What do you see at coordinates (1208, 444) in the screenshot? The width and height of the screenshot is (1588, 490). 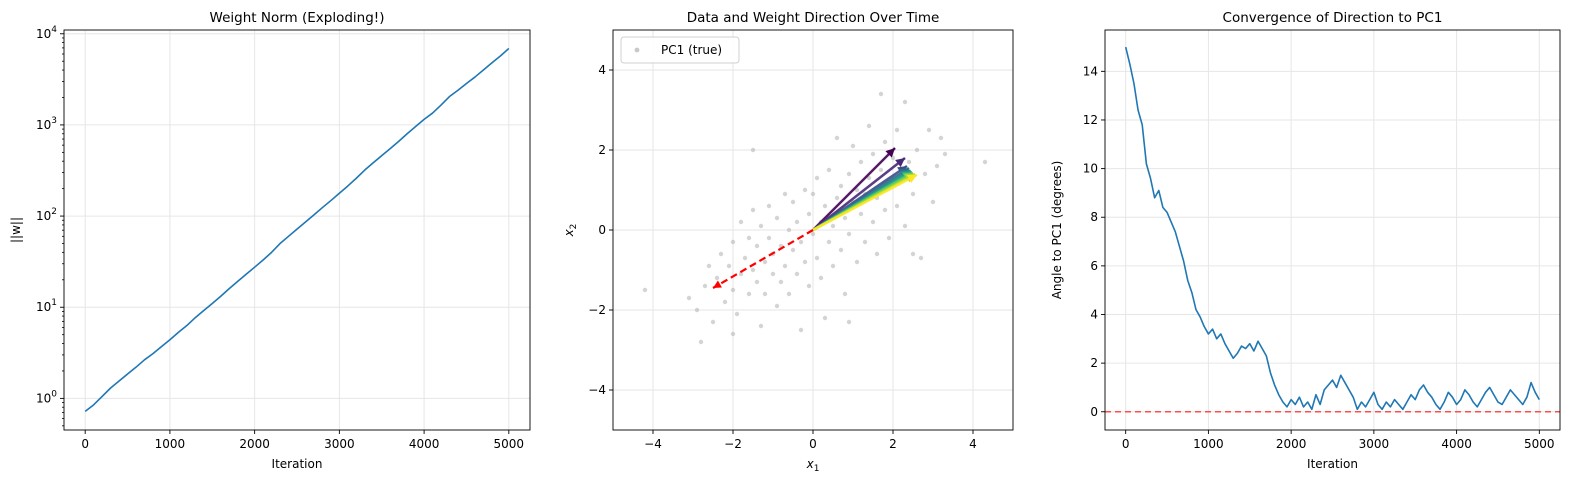 I see `x-tick-label: 1000` at bounding box center [1208, 444].